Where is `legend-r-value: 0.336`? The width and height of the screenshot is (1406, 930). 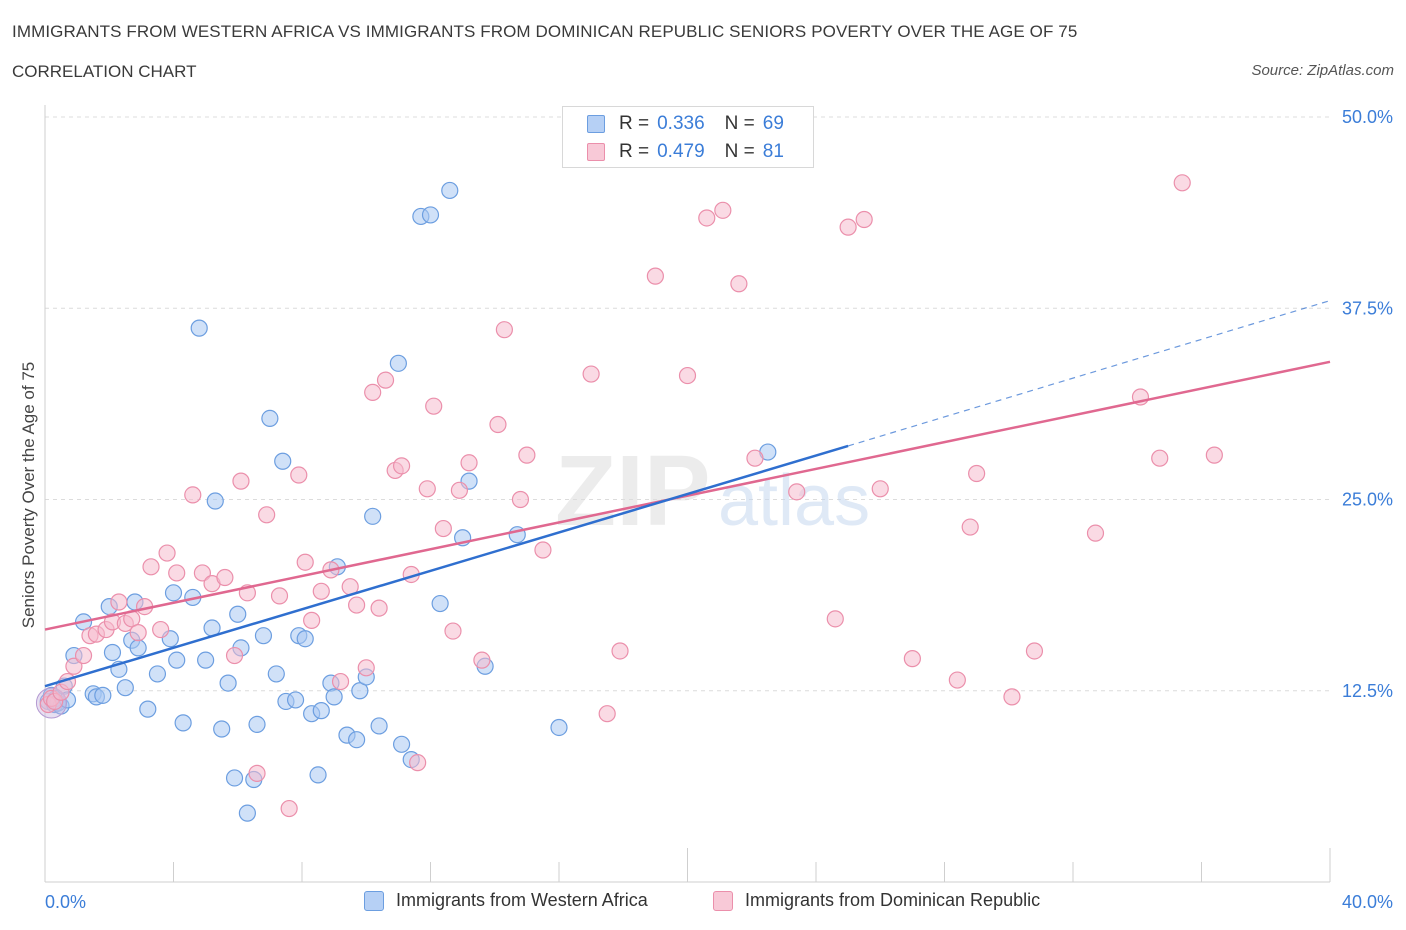
legend-r-value: 0.336 is located at coordinates (681, 123).